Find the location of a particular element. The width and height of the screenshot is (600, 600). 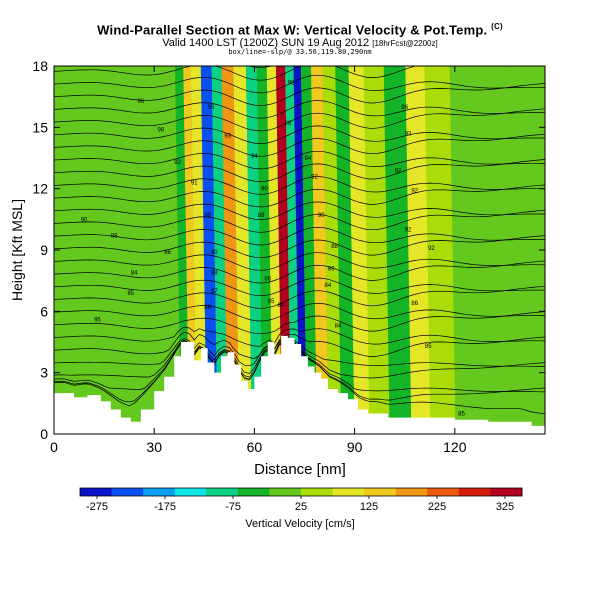

y-tick-label: 9 is located at coordinates (44, 250).